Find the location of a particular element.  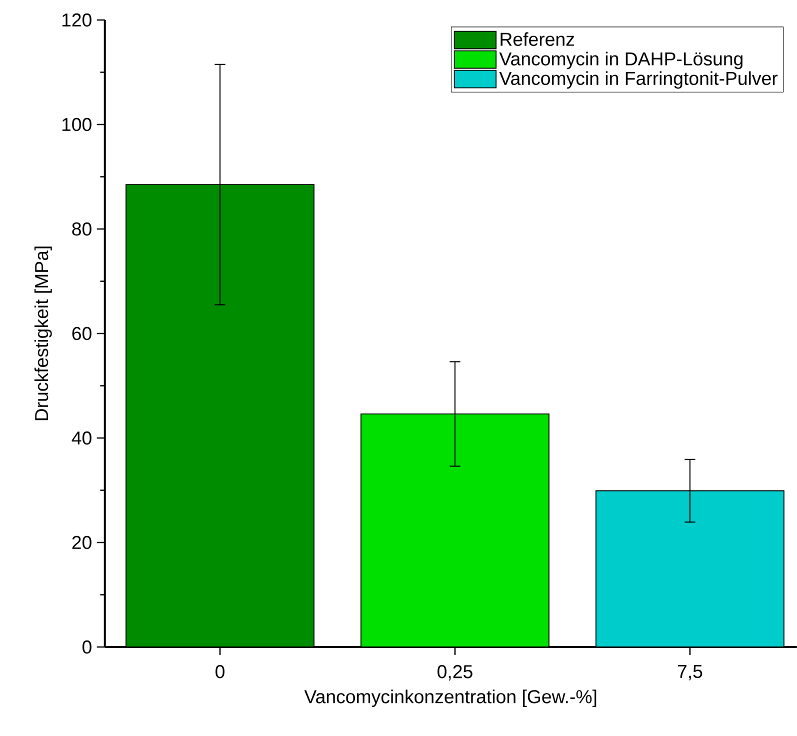

y-tick-label: 60 is located at coordinates (82, 333).